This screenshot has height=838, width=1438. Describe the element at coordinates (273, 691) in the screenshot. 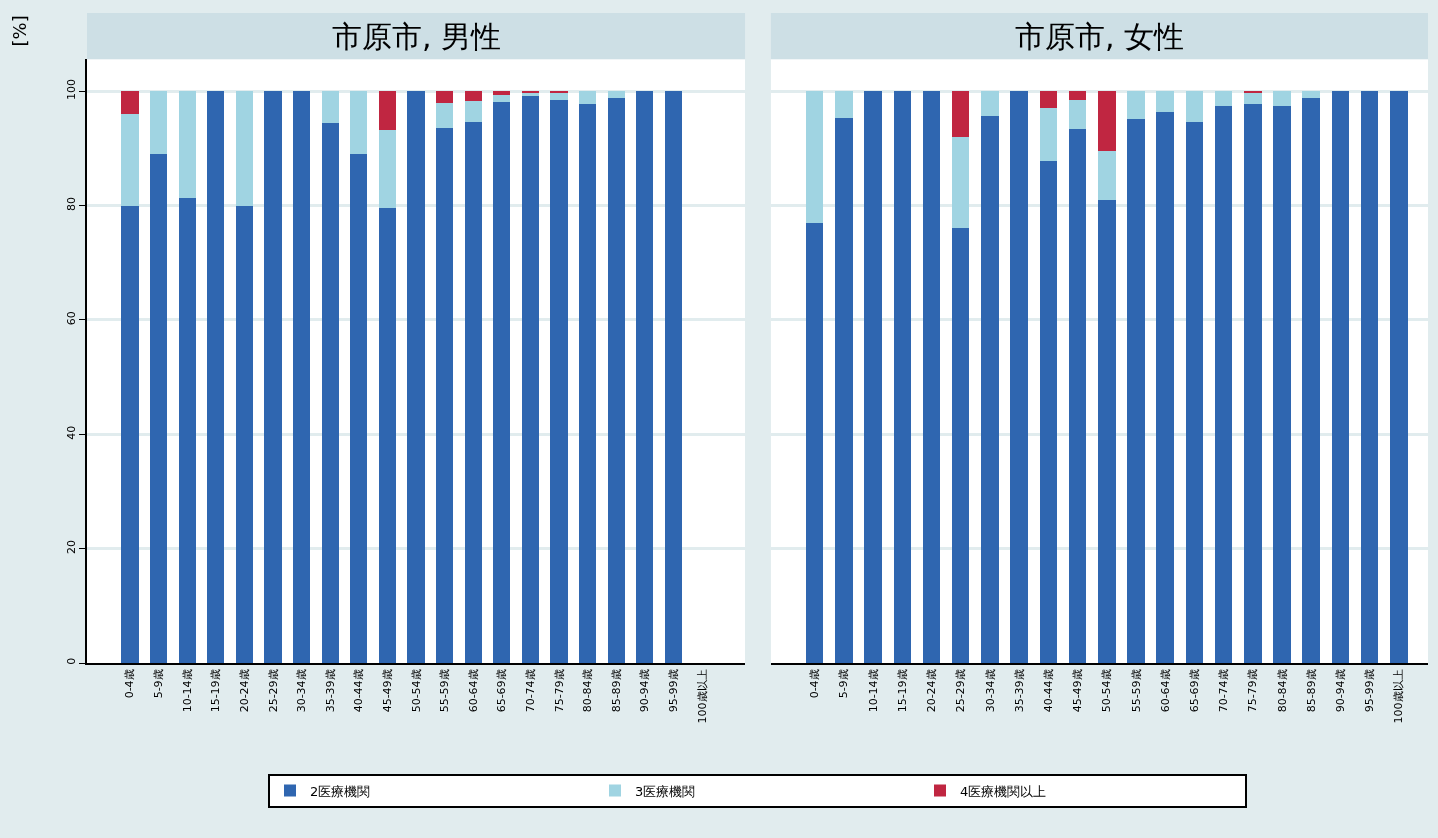

I see `x-tick-label: 25-29歳` at that location.